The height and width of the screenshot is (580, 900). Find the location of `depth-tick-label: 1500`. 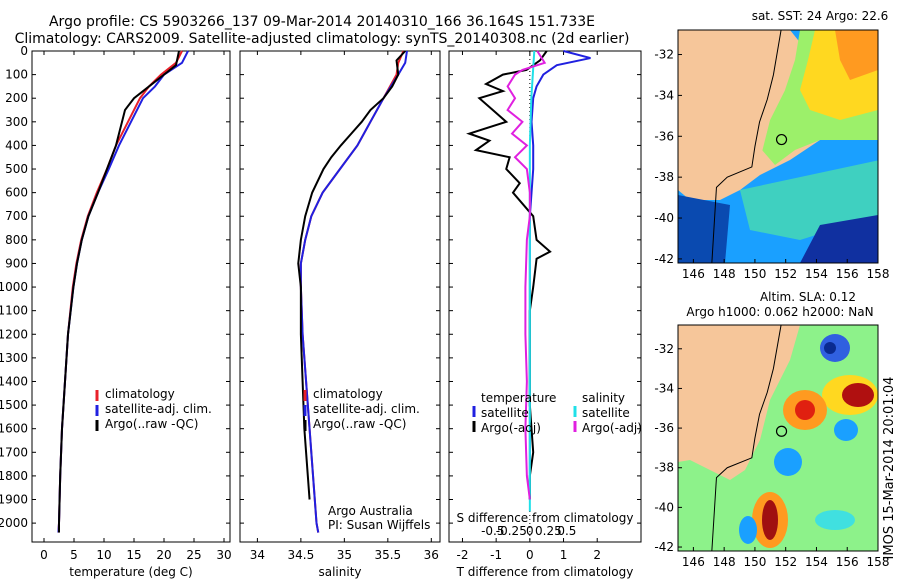

depth-tick-label: 1500 is located at coordinates (14, 405).